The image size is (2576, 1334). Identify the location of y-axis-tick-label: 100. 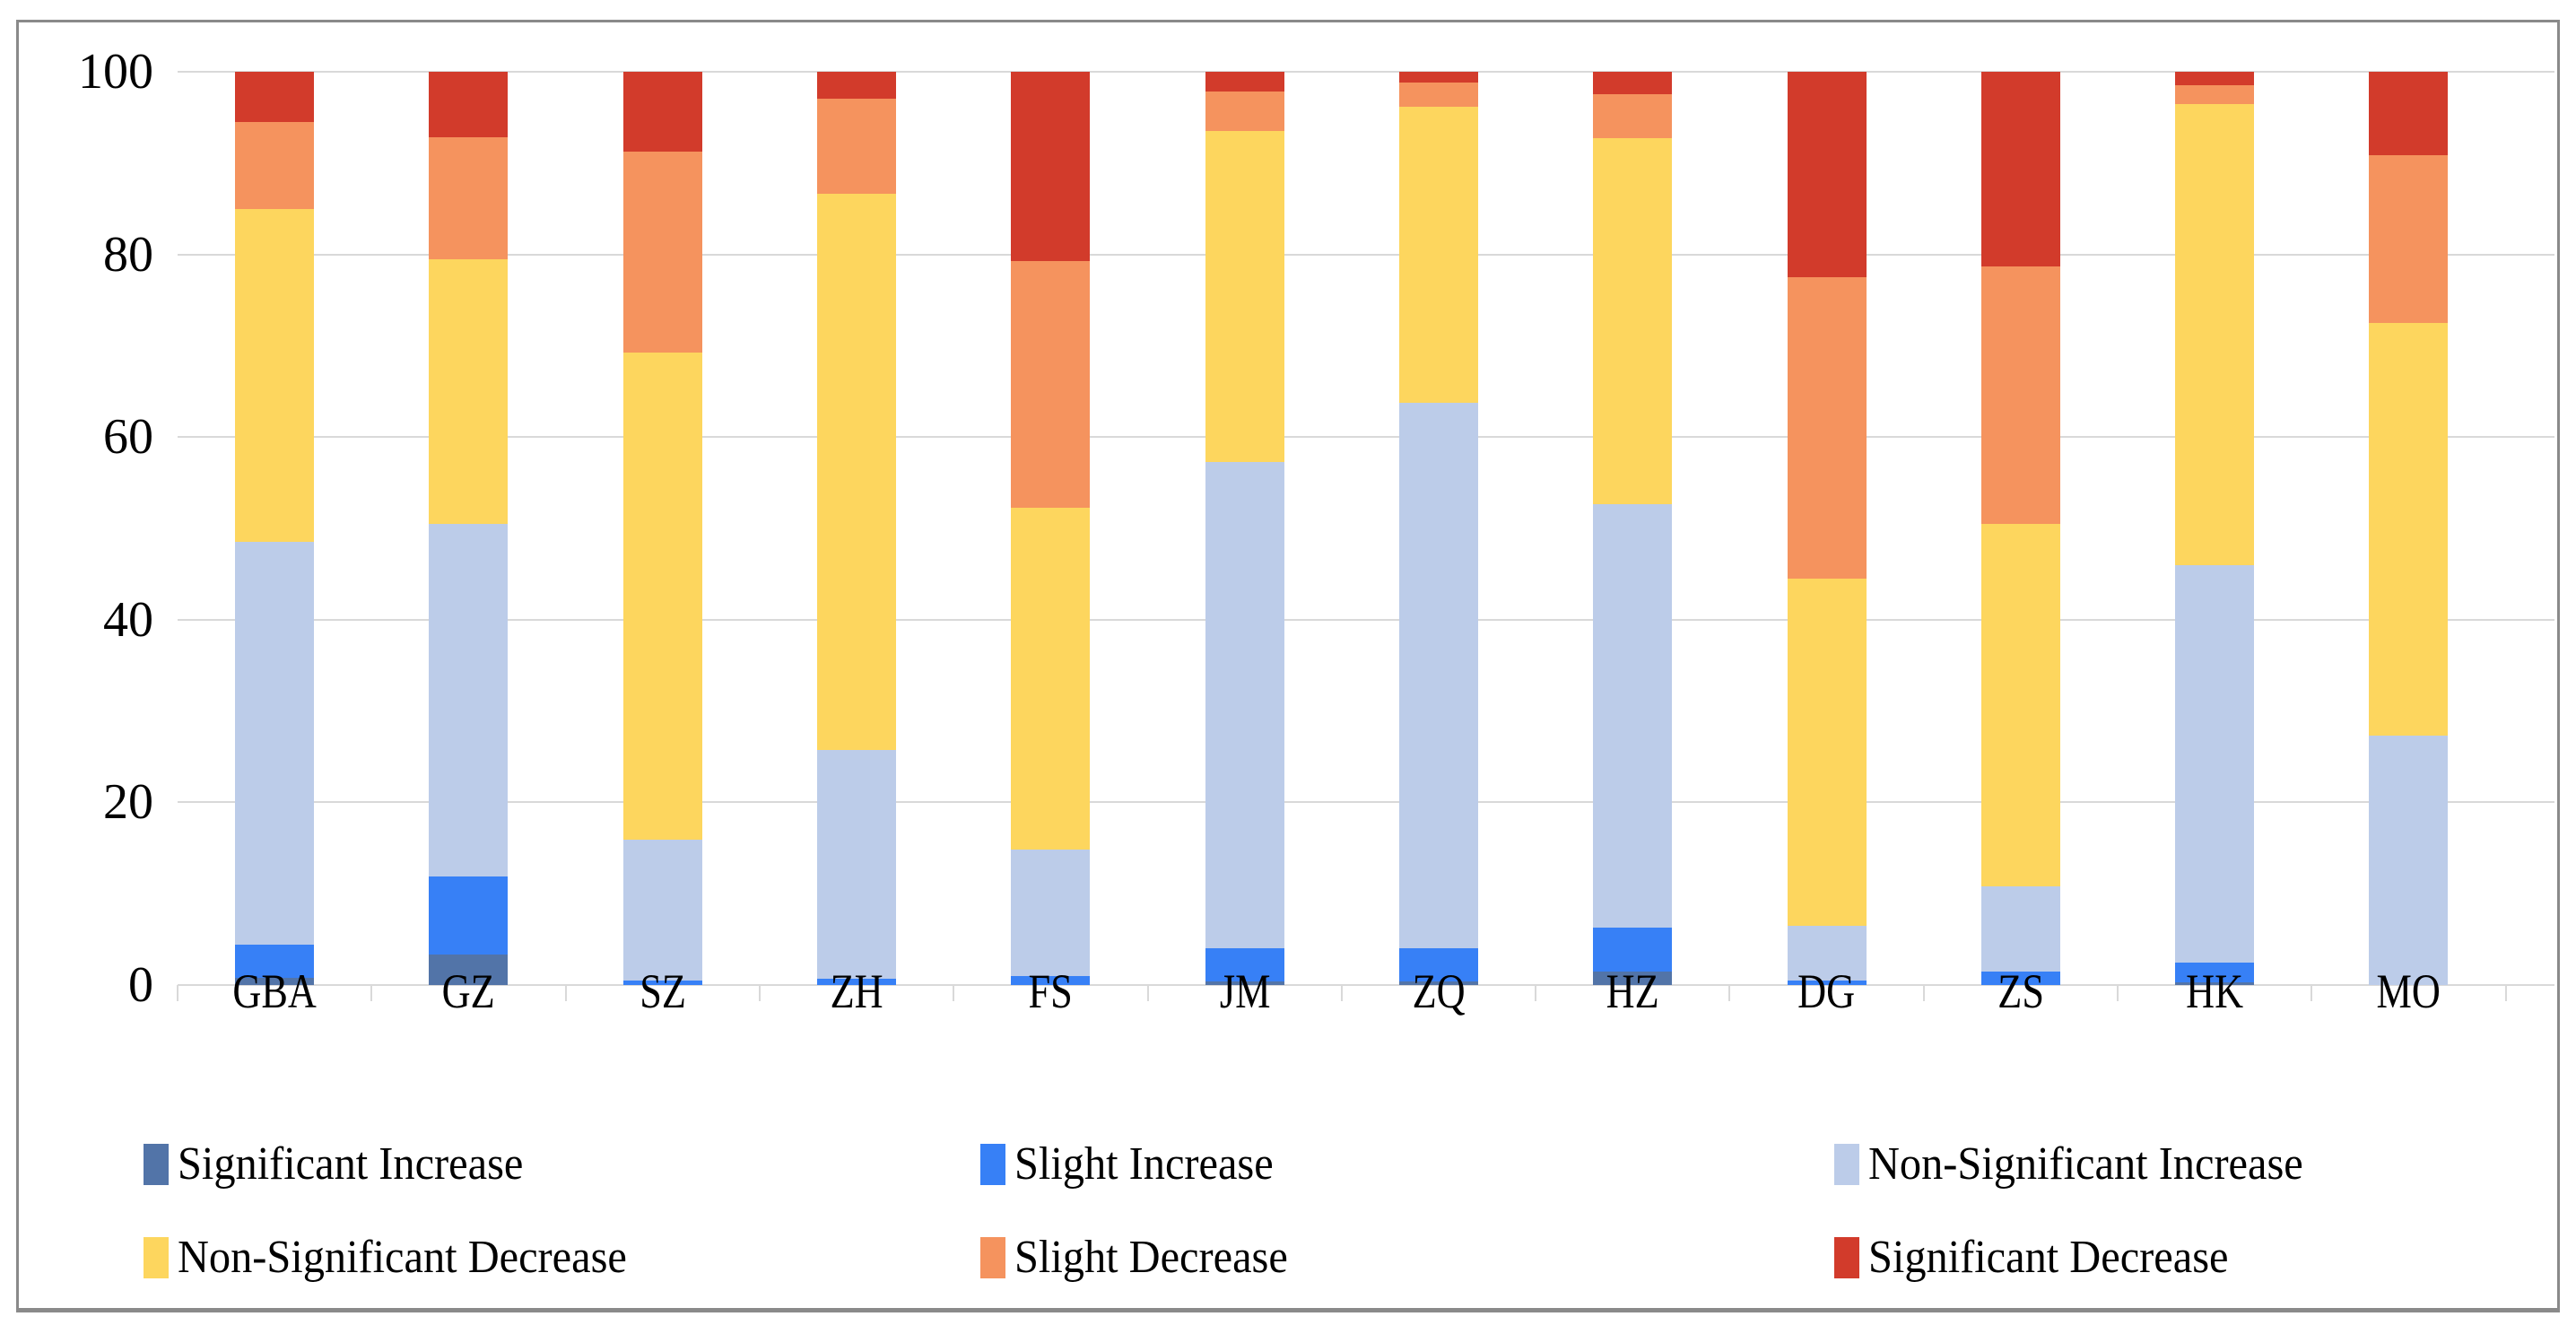
(115, 72).